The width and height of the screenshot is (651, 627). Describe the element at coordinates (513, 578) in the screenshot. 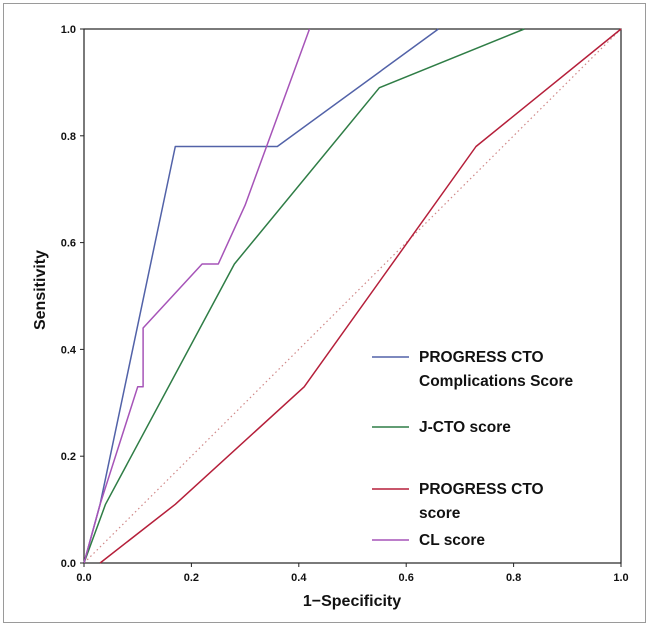

I see `x-tick-label: 0.8` at that location.